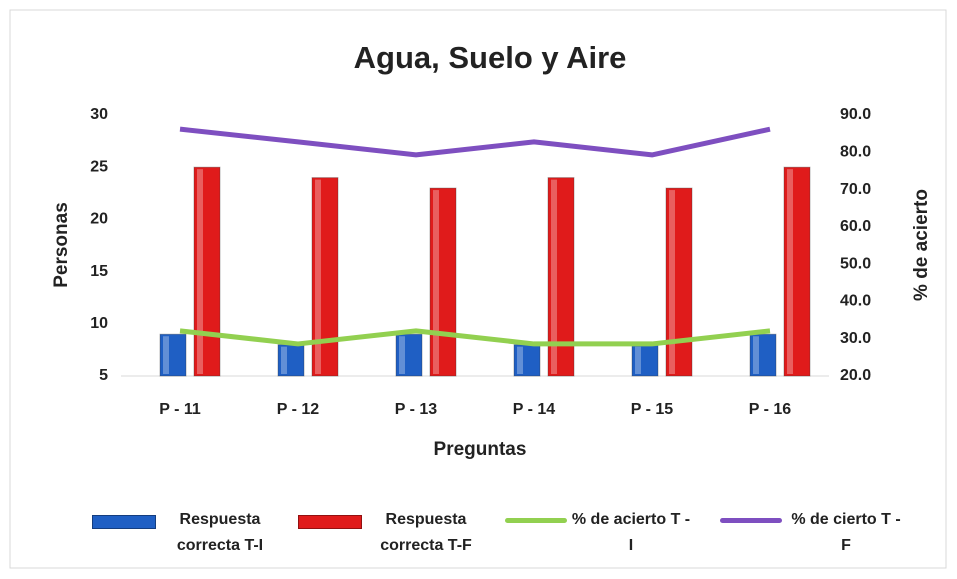  What do you see at coordinates (855, 114) in the screenshot?
I see `y2-tick-label: 90.0` at bounding box center [855, 114].